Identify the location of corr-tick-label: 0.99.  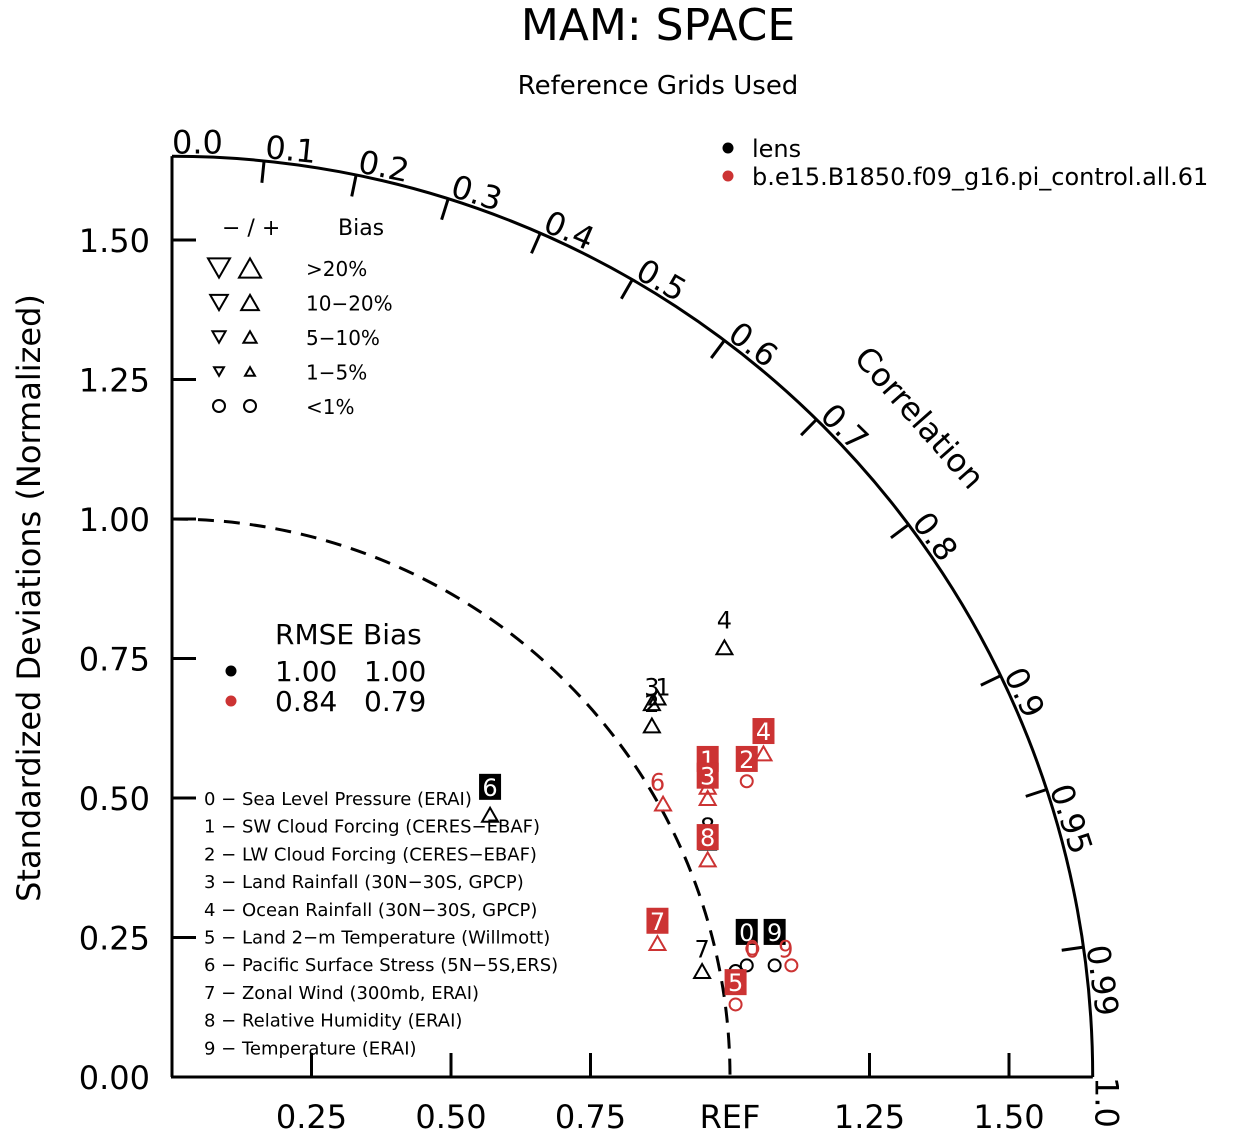
(1103, 980).